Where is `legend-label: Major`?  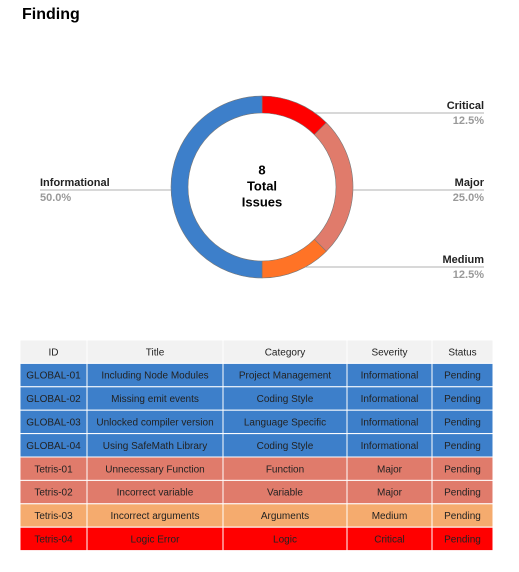
legend-label: Major is located at coordinates (470, 183).